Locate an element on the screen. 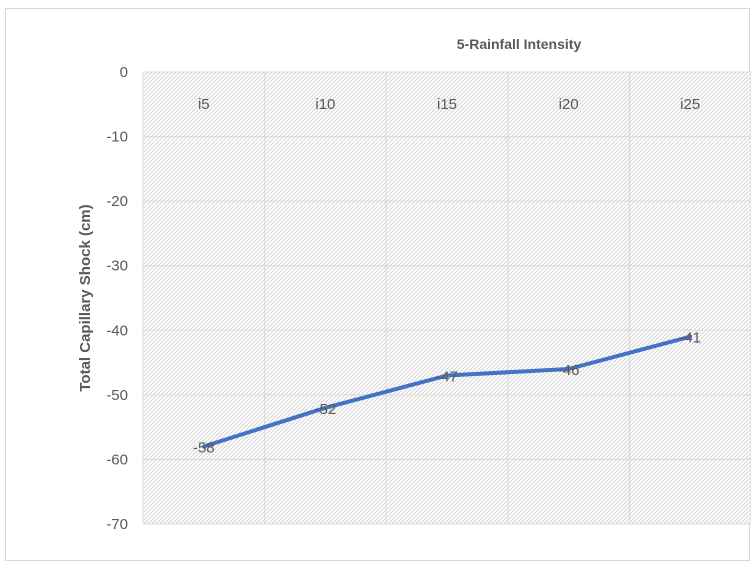 Image resolution: width=751 pixels, height=563 pixels. x-tick-label: i20 is located at coordinates (569, 104).